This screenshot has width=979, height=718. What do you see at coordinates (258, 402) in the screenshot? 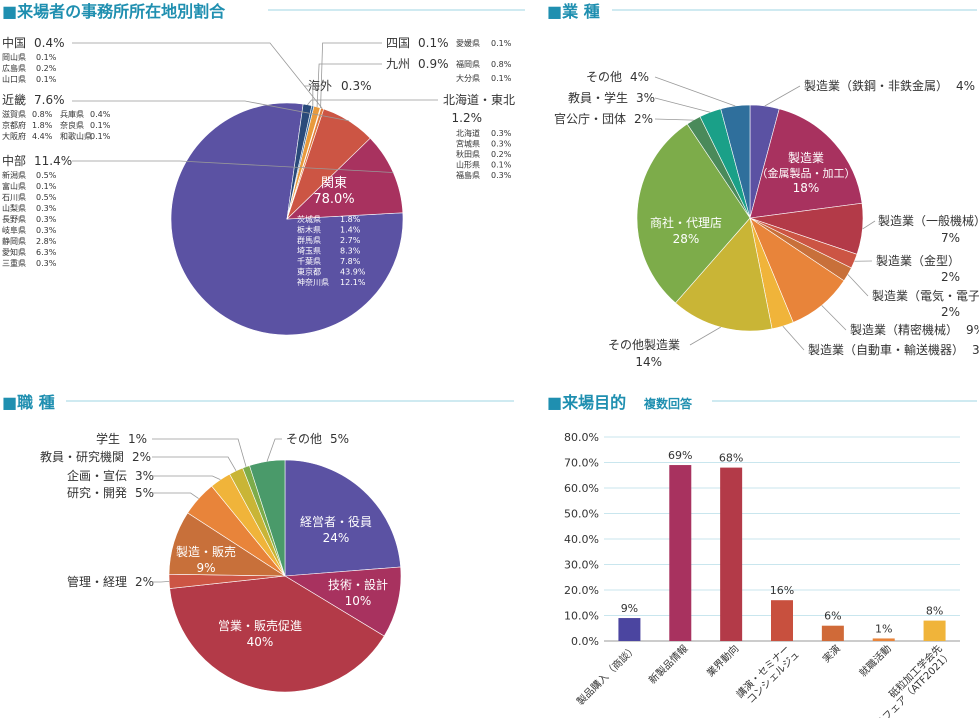
I see `section-header-job: ■職 種` at bounding box center [258, 402].